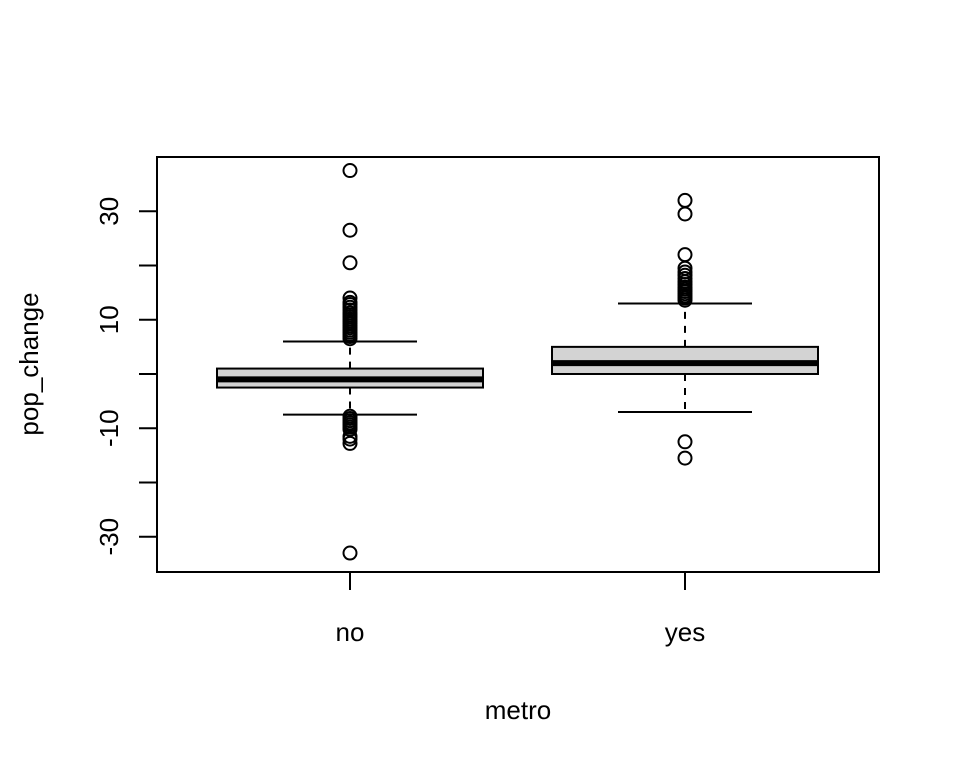 Image resolution: width=960 pixels, height=768 pixels. I want to click on y-tick-label: 30, so click(109, 211).